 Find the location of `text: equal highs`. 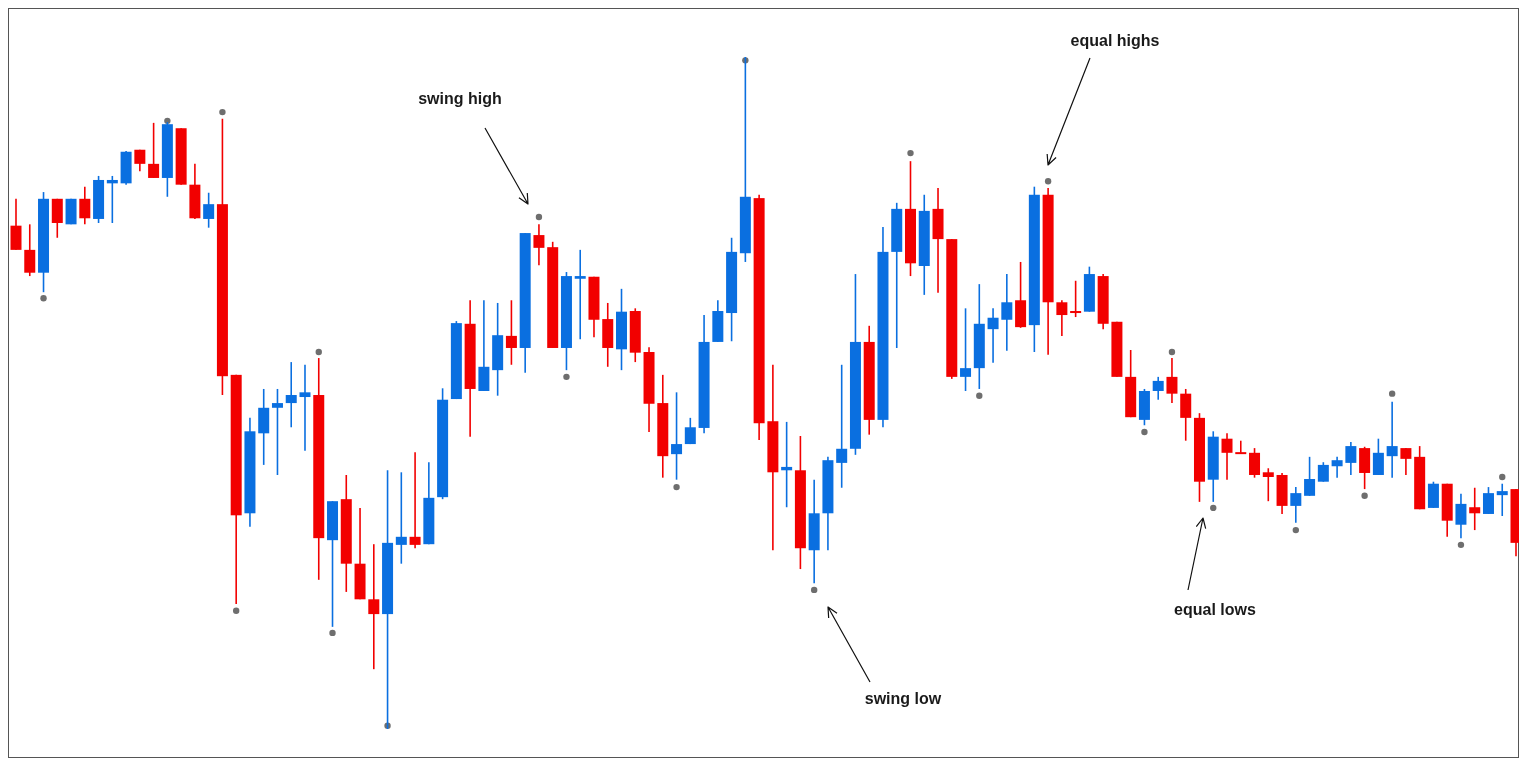

text: equal highs is located at coordinates (1115, 41).